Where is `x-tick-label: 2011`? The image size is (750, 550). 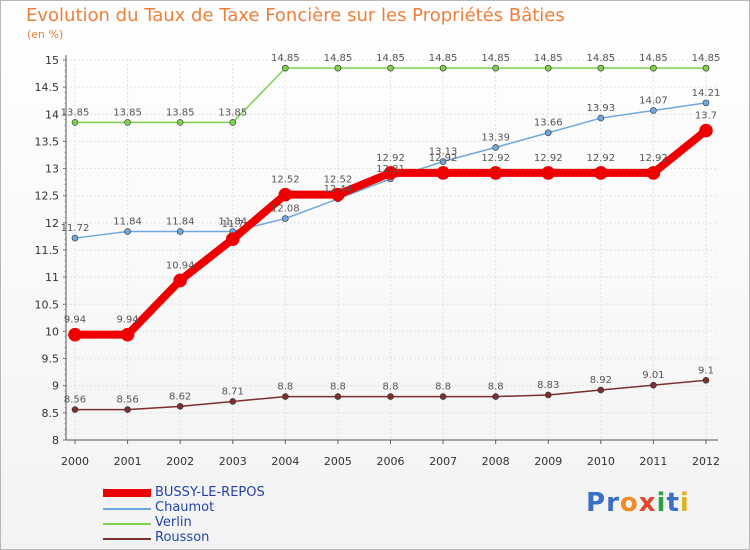 x-tick-label: 2011 is located at coordinates (653, 461).